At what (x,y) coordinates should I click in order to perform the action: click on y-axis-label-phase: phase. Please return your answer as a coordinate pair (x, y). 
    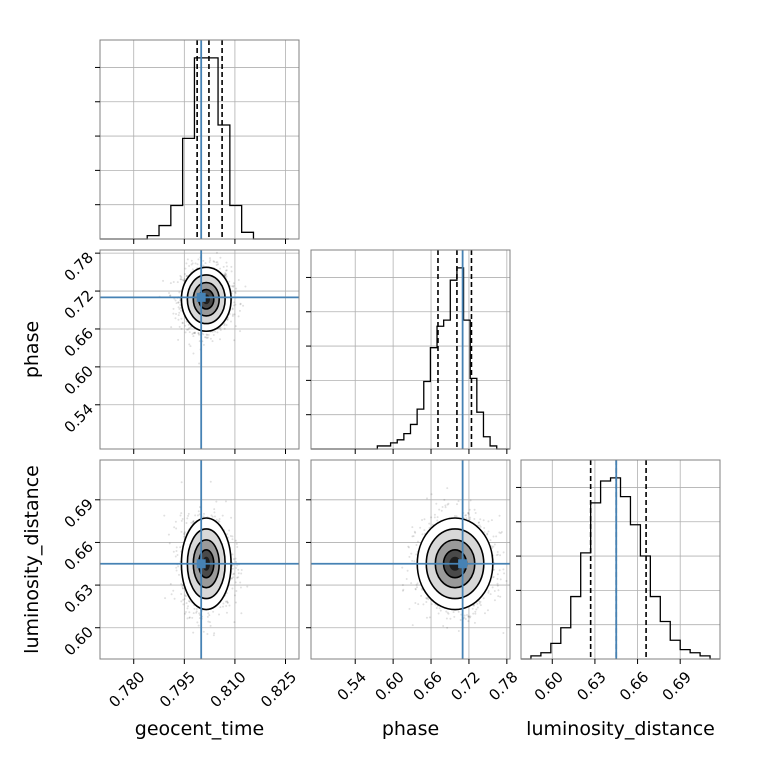
    Looking at the image, I should click on (32, 349).